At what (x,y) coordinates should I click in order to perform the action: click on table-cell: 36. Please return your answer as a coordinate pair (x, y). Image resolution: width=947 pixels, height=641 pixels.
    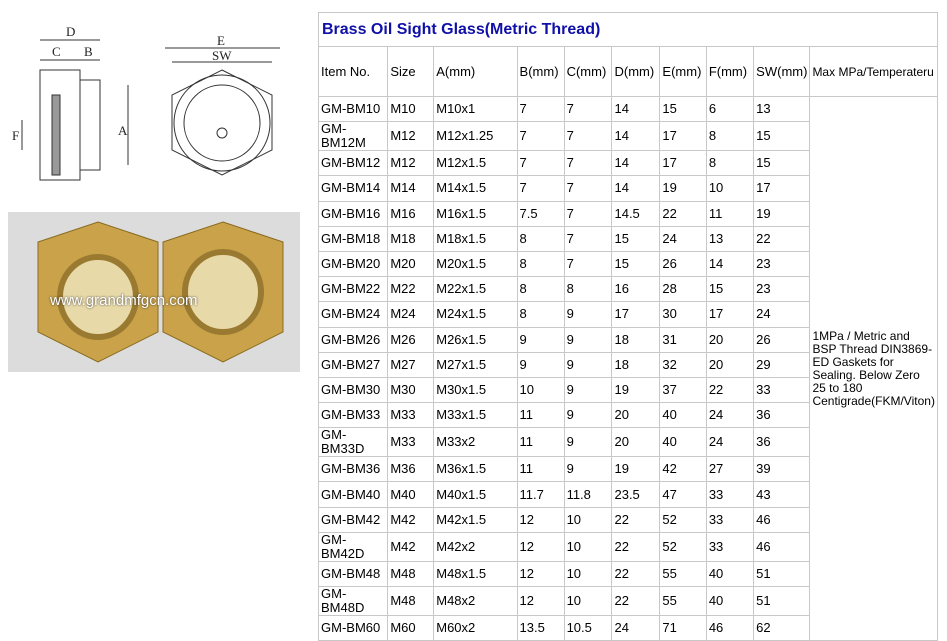
    Looking at the image, I should click on (782, 442).